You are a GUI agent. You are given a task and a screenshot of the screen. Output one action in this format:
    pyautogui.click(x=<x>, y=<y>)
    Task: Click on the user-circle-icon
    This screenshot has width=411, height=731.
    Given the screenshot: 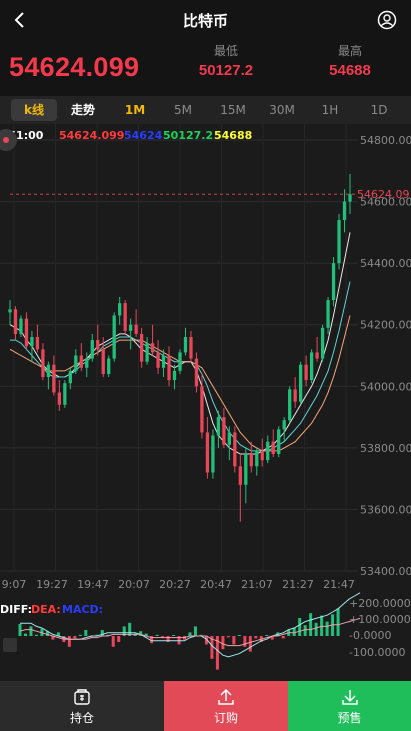 What is the action you would take?
    pyautogui.click(x=387, y=20)
    